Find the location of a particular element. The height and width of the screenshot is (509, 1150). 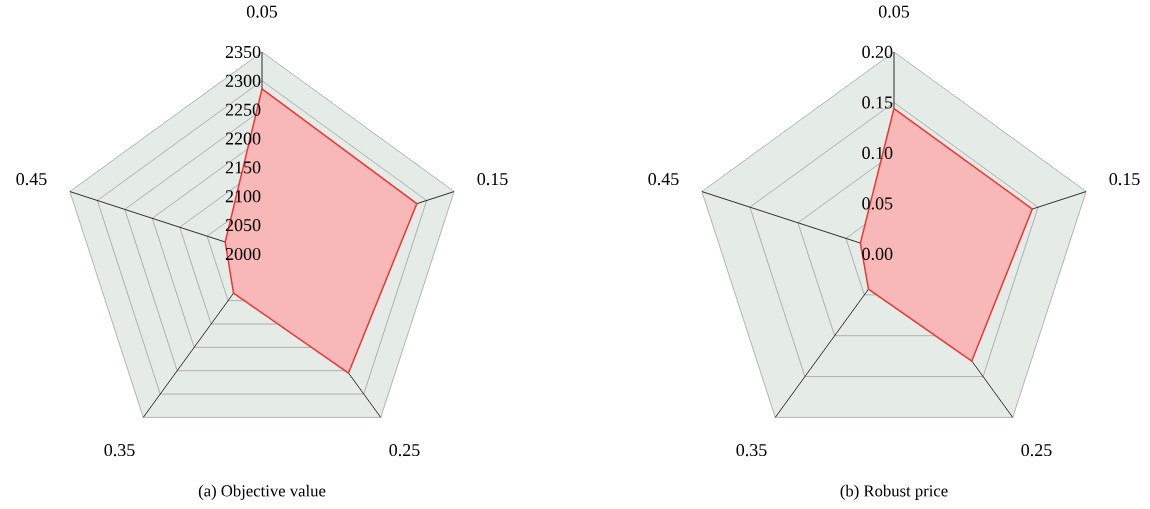

text: (a) Objective value is located at coordinates (262, 492).